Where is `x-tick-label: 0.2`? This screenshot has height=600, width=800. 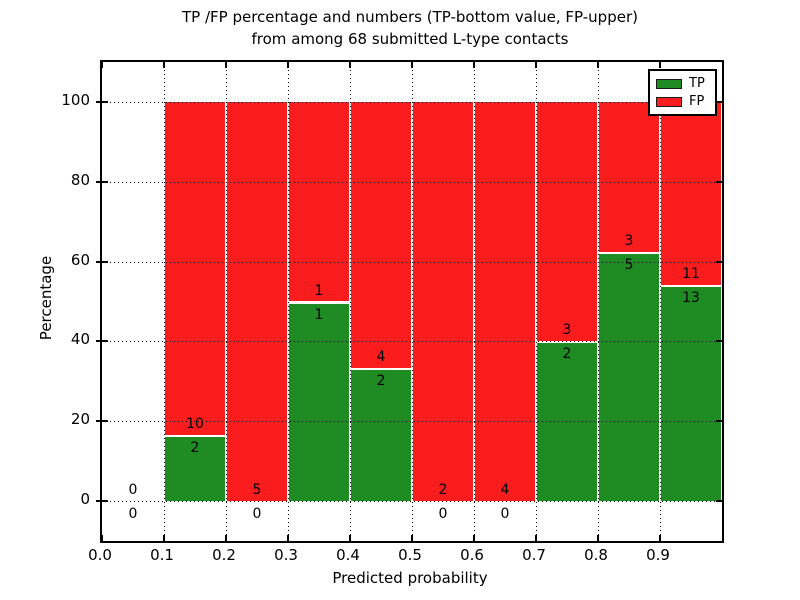 x-tick-label: 0.2 is located at coordinates (224, 555).